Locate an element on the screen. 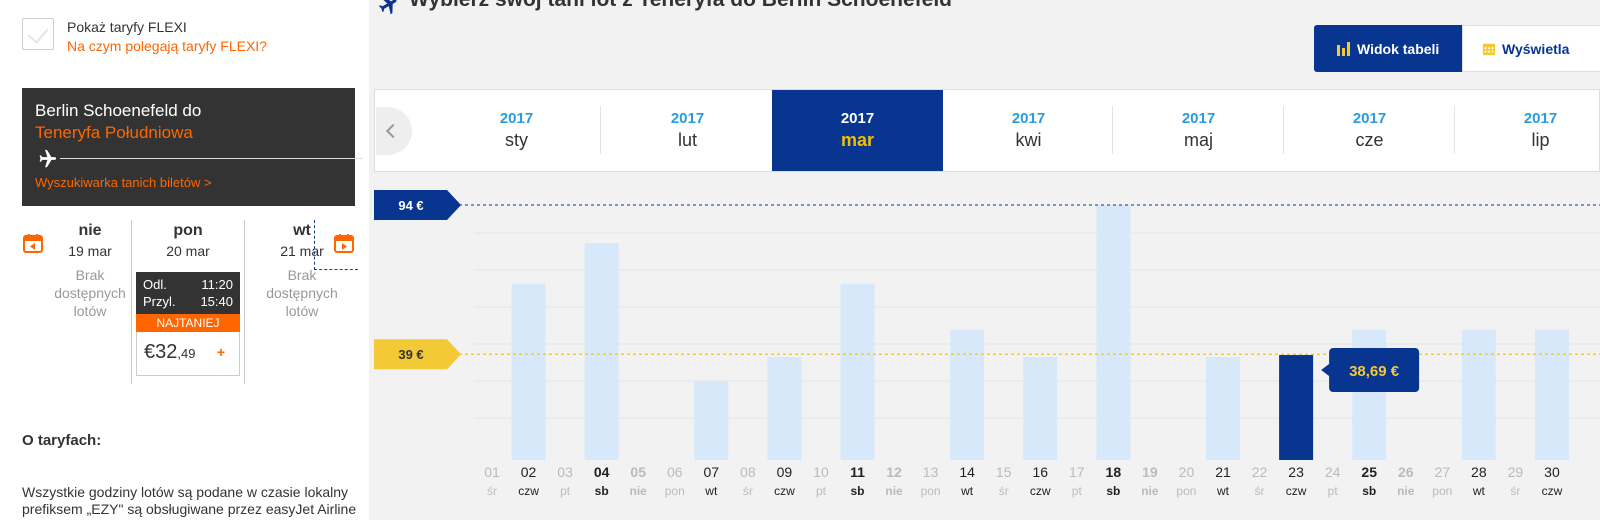 Image resolution: width=1600 pixels, height=520 pixels. day-number-label: 28 is located at coordinates (1479, 472).